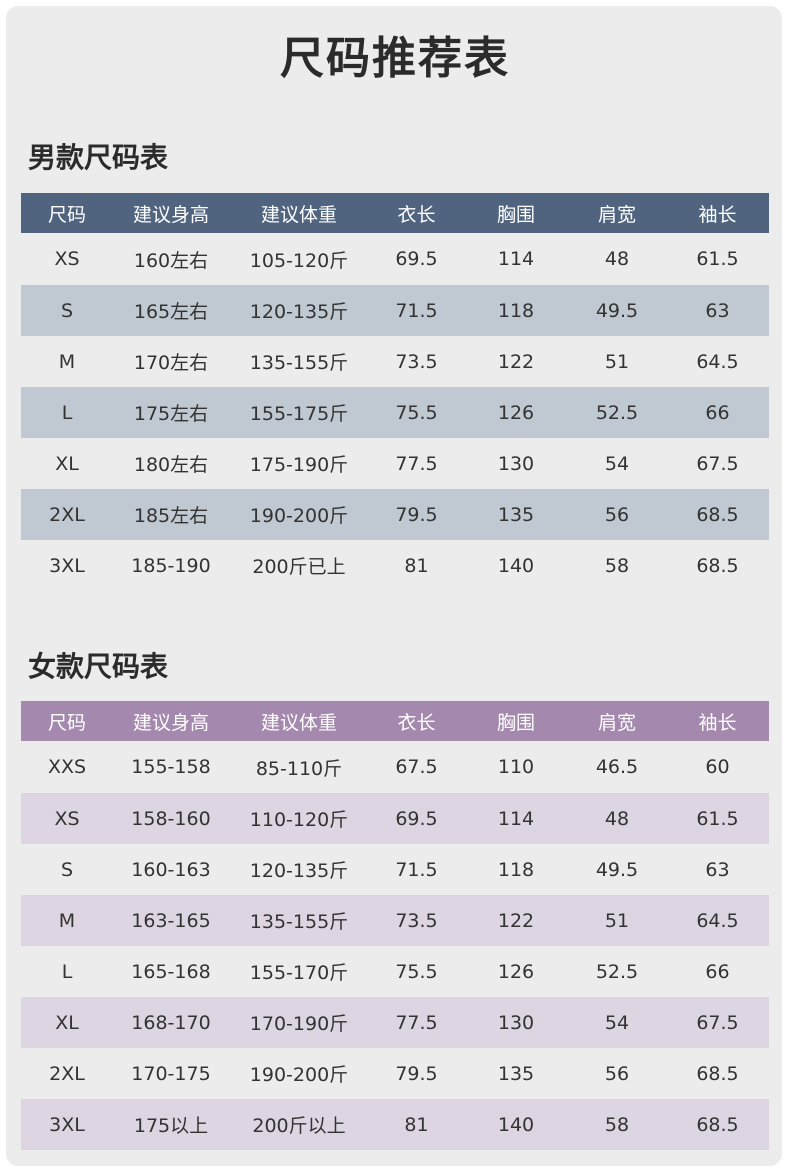 This screenshot has height=1168, width=790. Describe the element at coordinates (171, 363) in the screenshot. I see `height-cell: 170左右` at that location.